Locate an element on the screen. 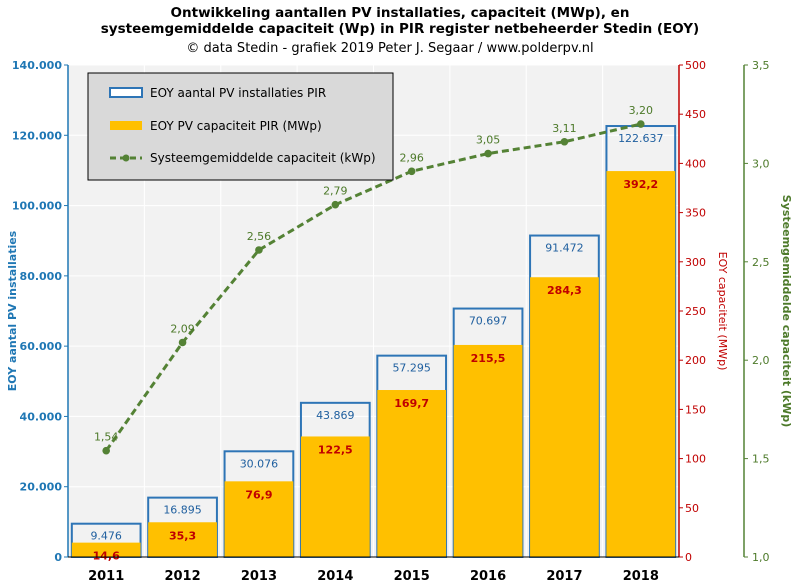  average-value-label: 2,79 is located at coordinates (335, 191).